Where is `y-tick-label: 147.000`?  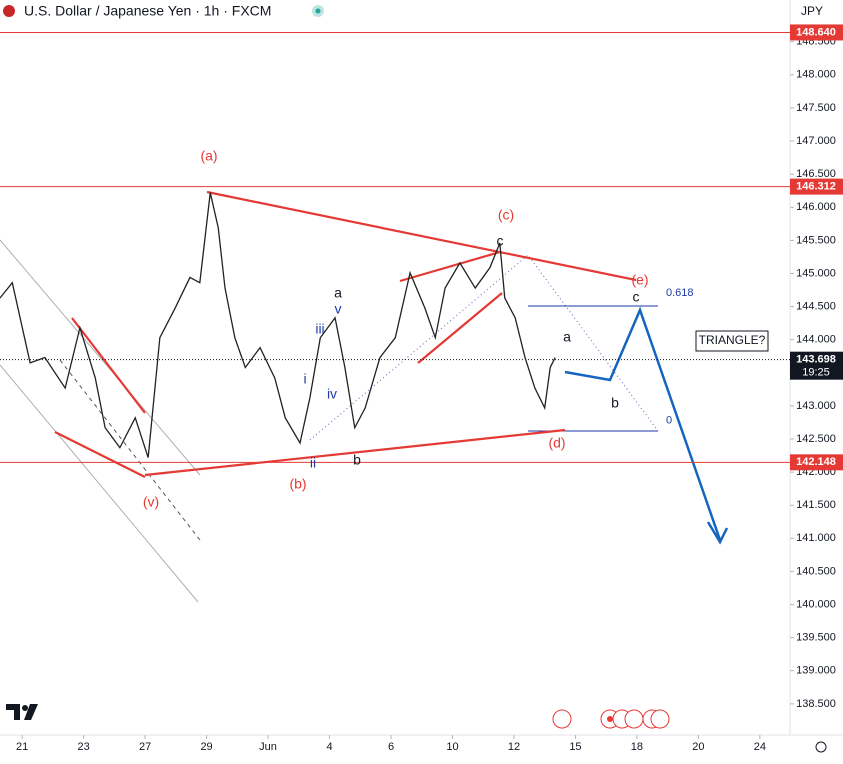 y-tick-label: 147.000 is located at coordinates (816, 141).